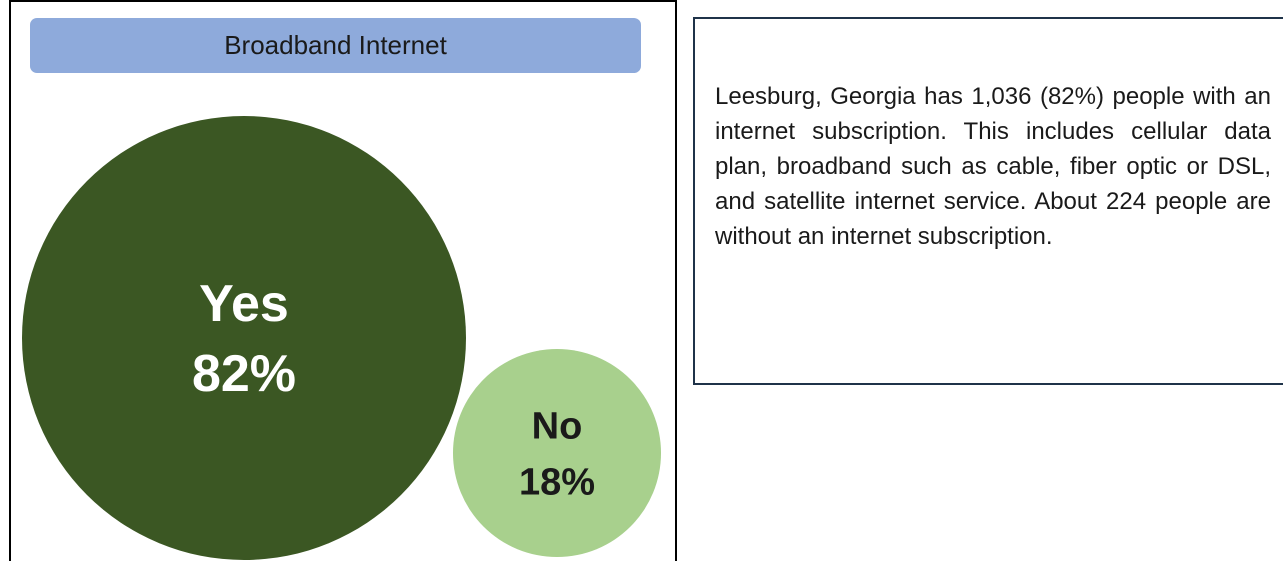 This screenshot has width=1283, height=561. What do you see at coordinates (557, 453) in the screenshot?
I see `bubble-no` at bounding box center [557, 453].